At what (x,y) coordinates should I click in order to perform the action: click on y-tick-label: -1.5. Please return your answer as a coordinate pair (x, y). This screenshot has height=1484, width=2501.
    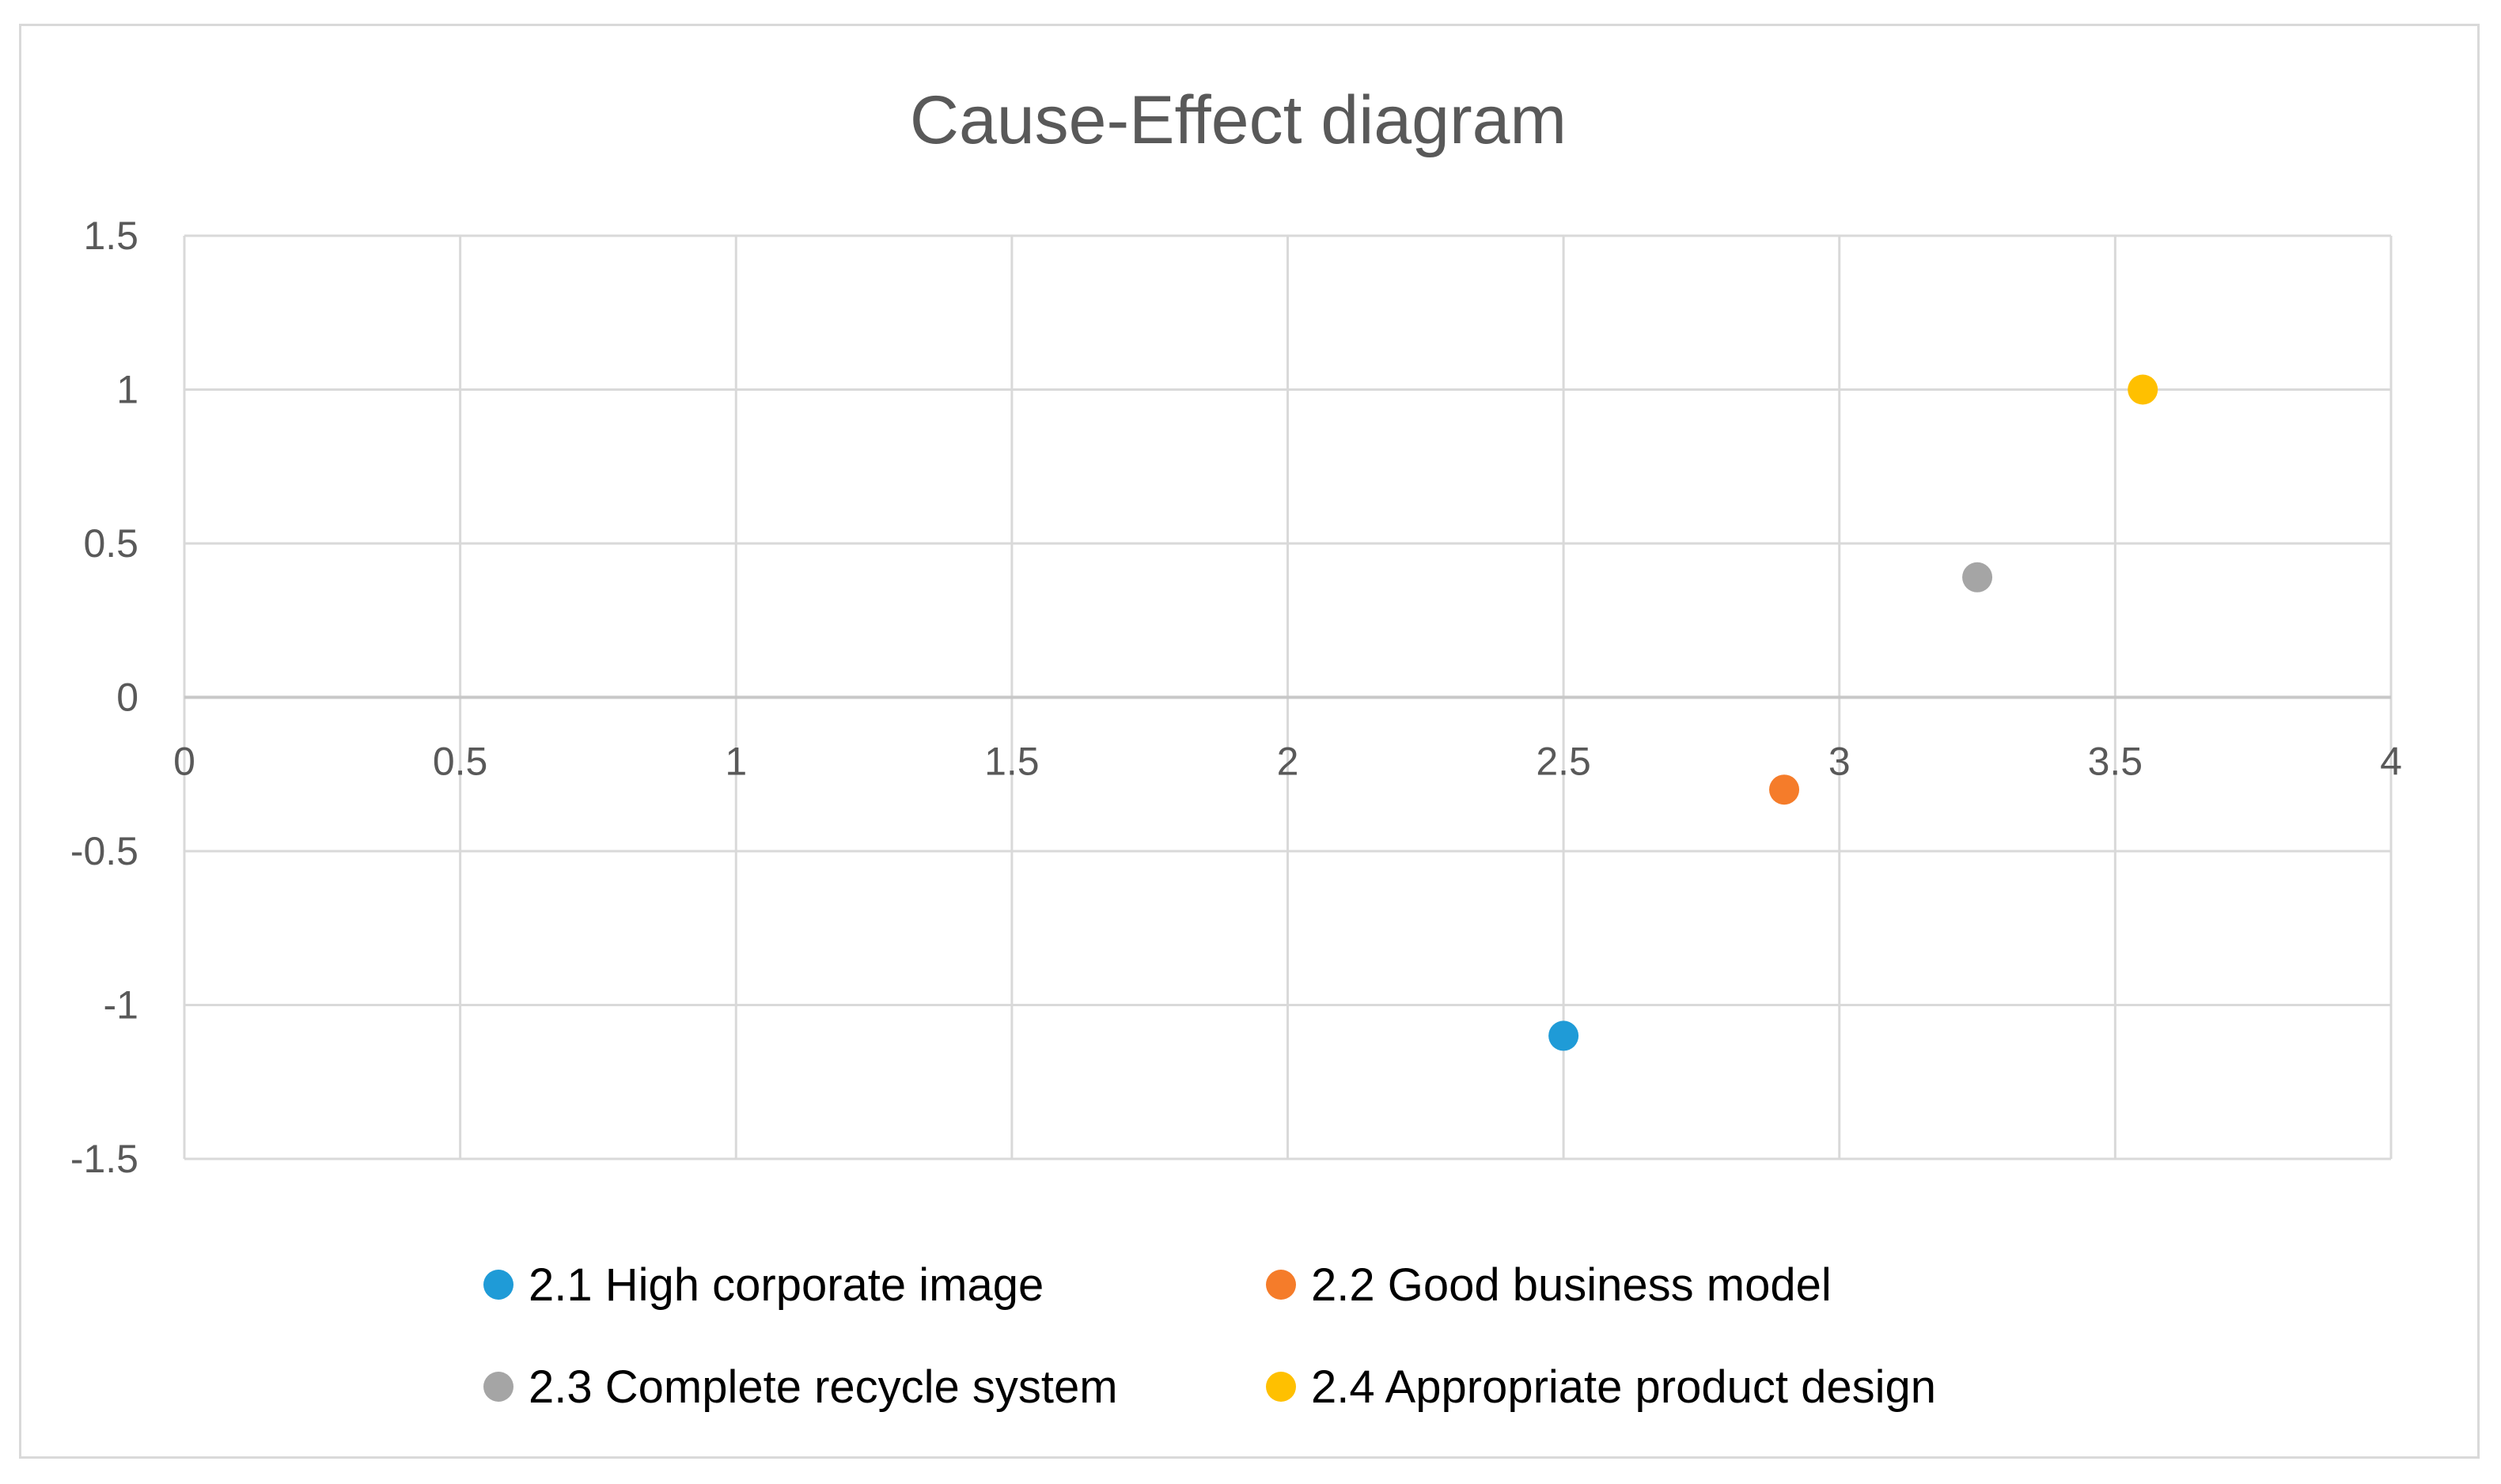
    Looking at the image, I should click on (104, 1159).